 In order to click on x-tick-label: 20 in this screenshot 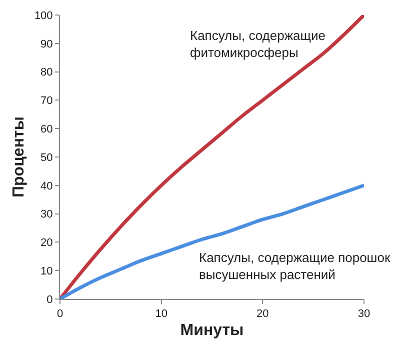, I will do `click(262, 314)`.